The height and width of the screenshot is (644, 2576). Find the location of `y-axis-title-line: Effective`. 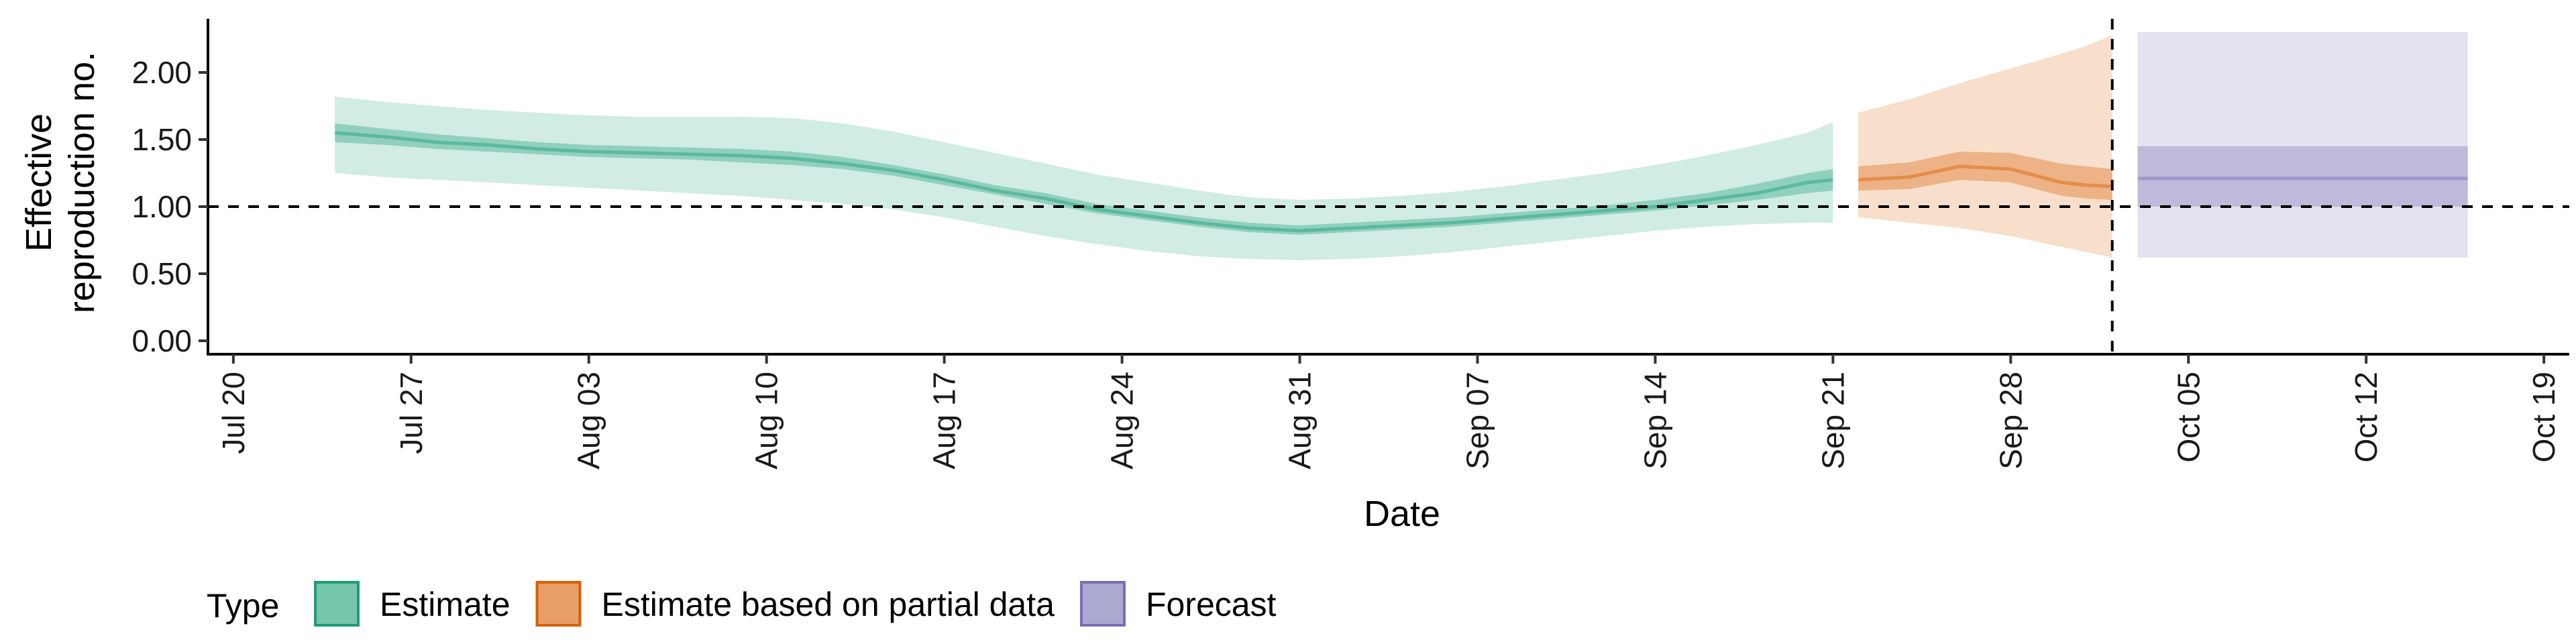

y-axis-title-line: Effective is located at coordinates (39, 182).